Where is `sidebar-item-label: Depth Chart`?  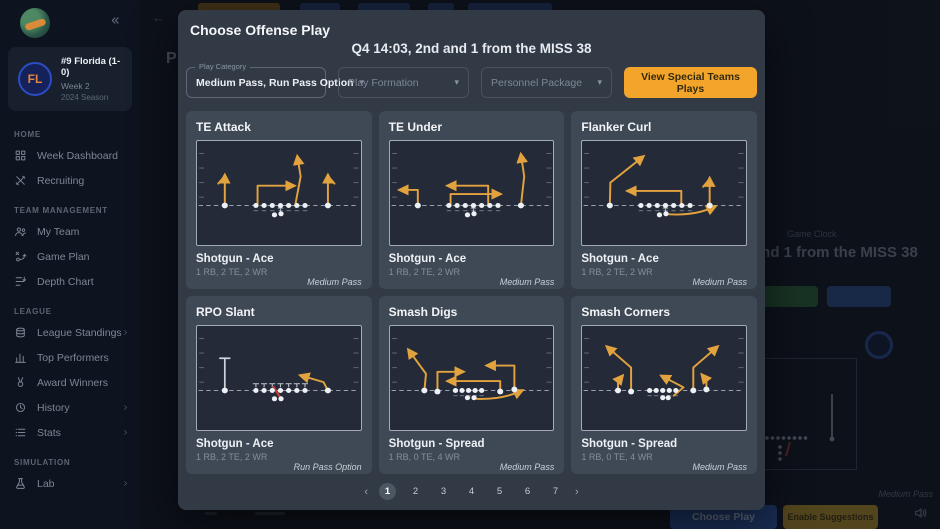 sidebar-item-label: Depth Chart is located at coordinates (65, 281).